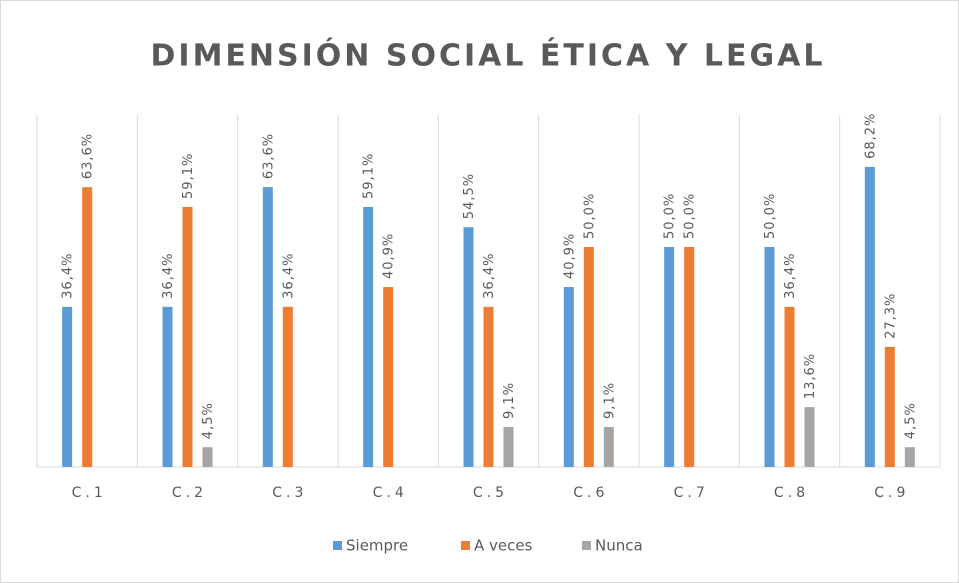 The height and width of the screenshot is (583, 959). Describe the element at coordinates (891, 493) in the screenshot. I see `x-tick-label: C.9` at that location.